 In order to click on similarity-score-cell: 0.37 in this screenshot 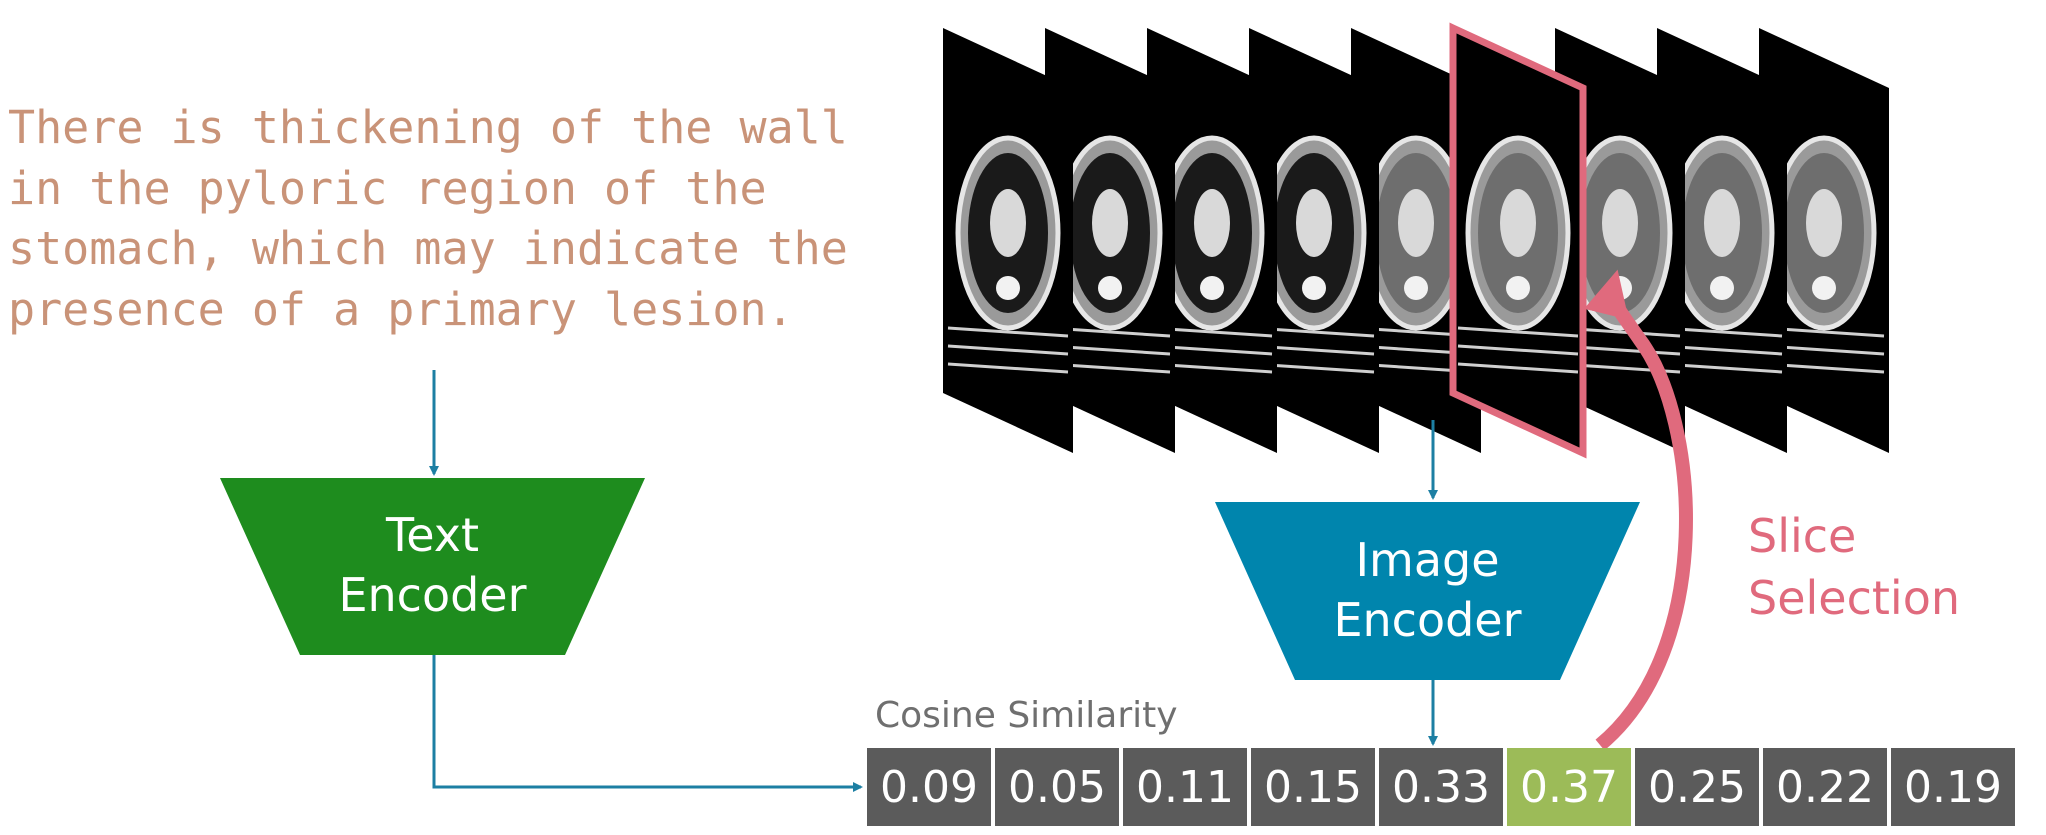, I will do `click(1569, 787)`.